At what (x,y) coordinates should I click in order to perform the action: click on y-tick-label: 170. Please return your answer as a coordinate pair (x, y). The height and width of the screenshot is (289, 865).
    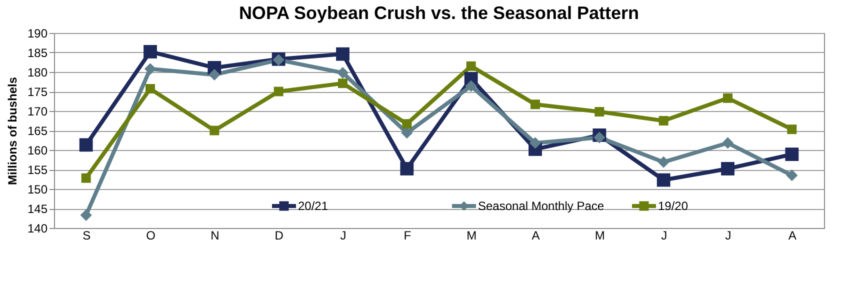
    Looking at the image, I should click on (37, 111).